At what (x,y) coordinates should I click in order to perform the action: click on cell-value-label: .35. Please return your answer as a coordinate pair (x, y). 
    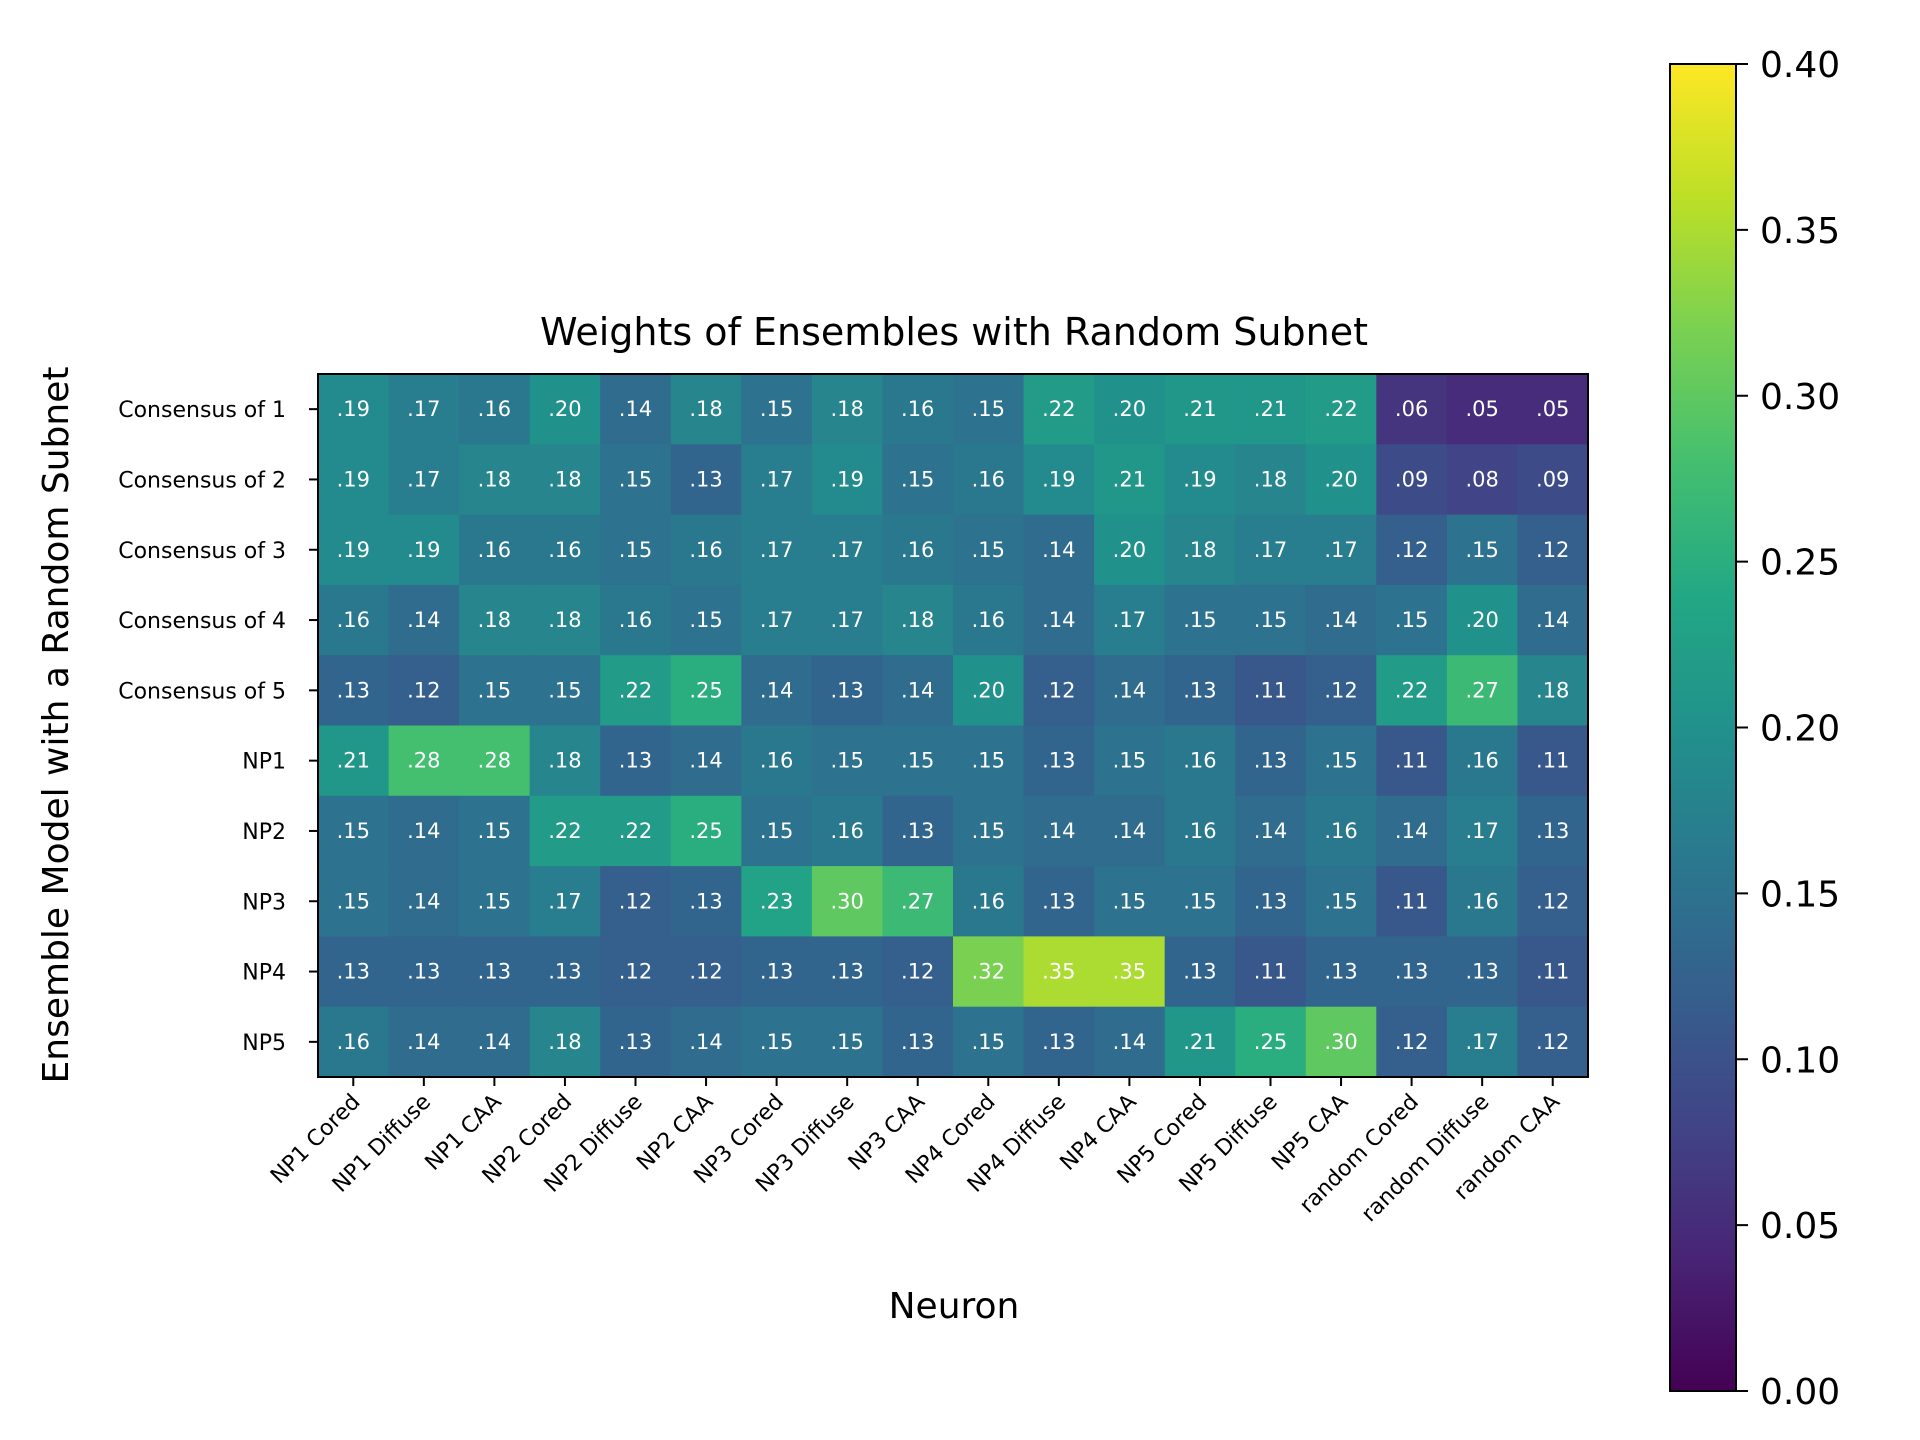
    Looking at the image, I should click on (1058, 972).